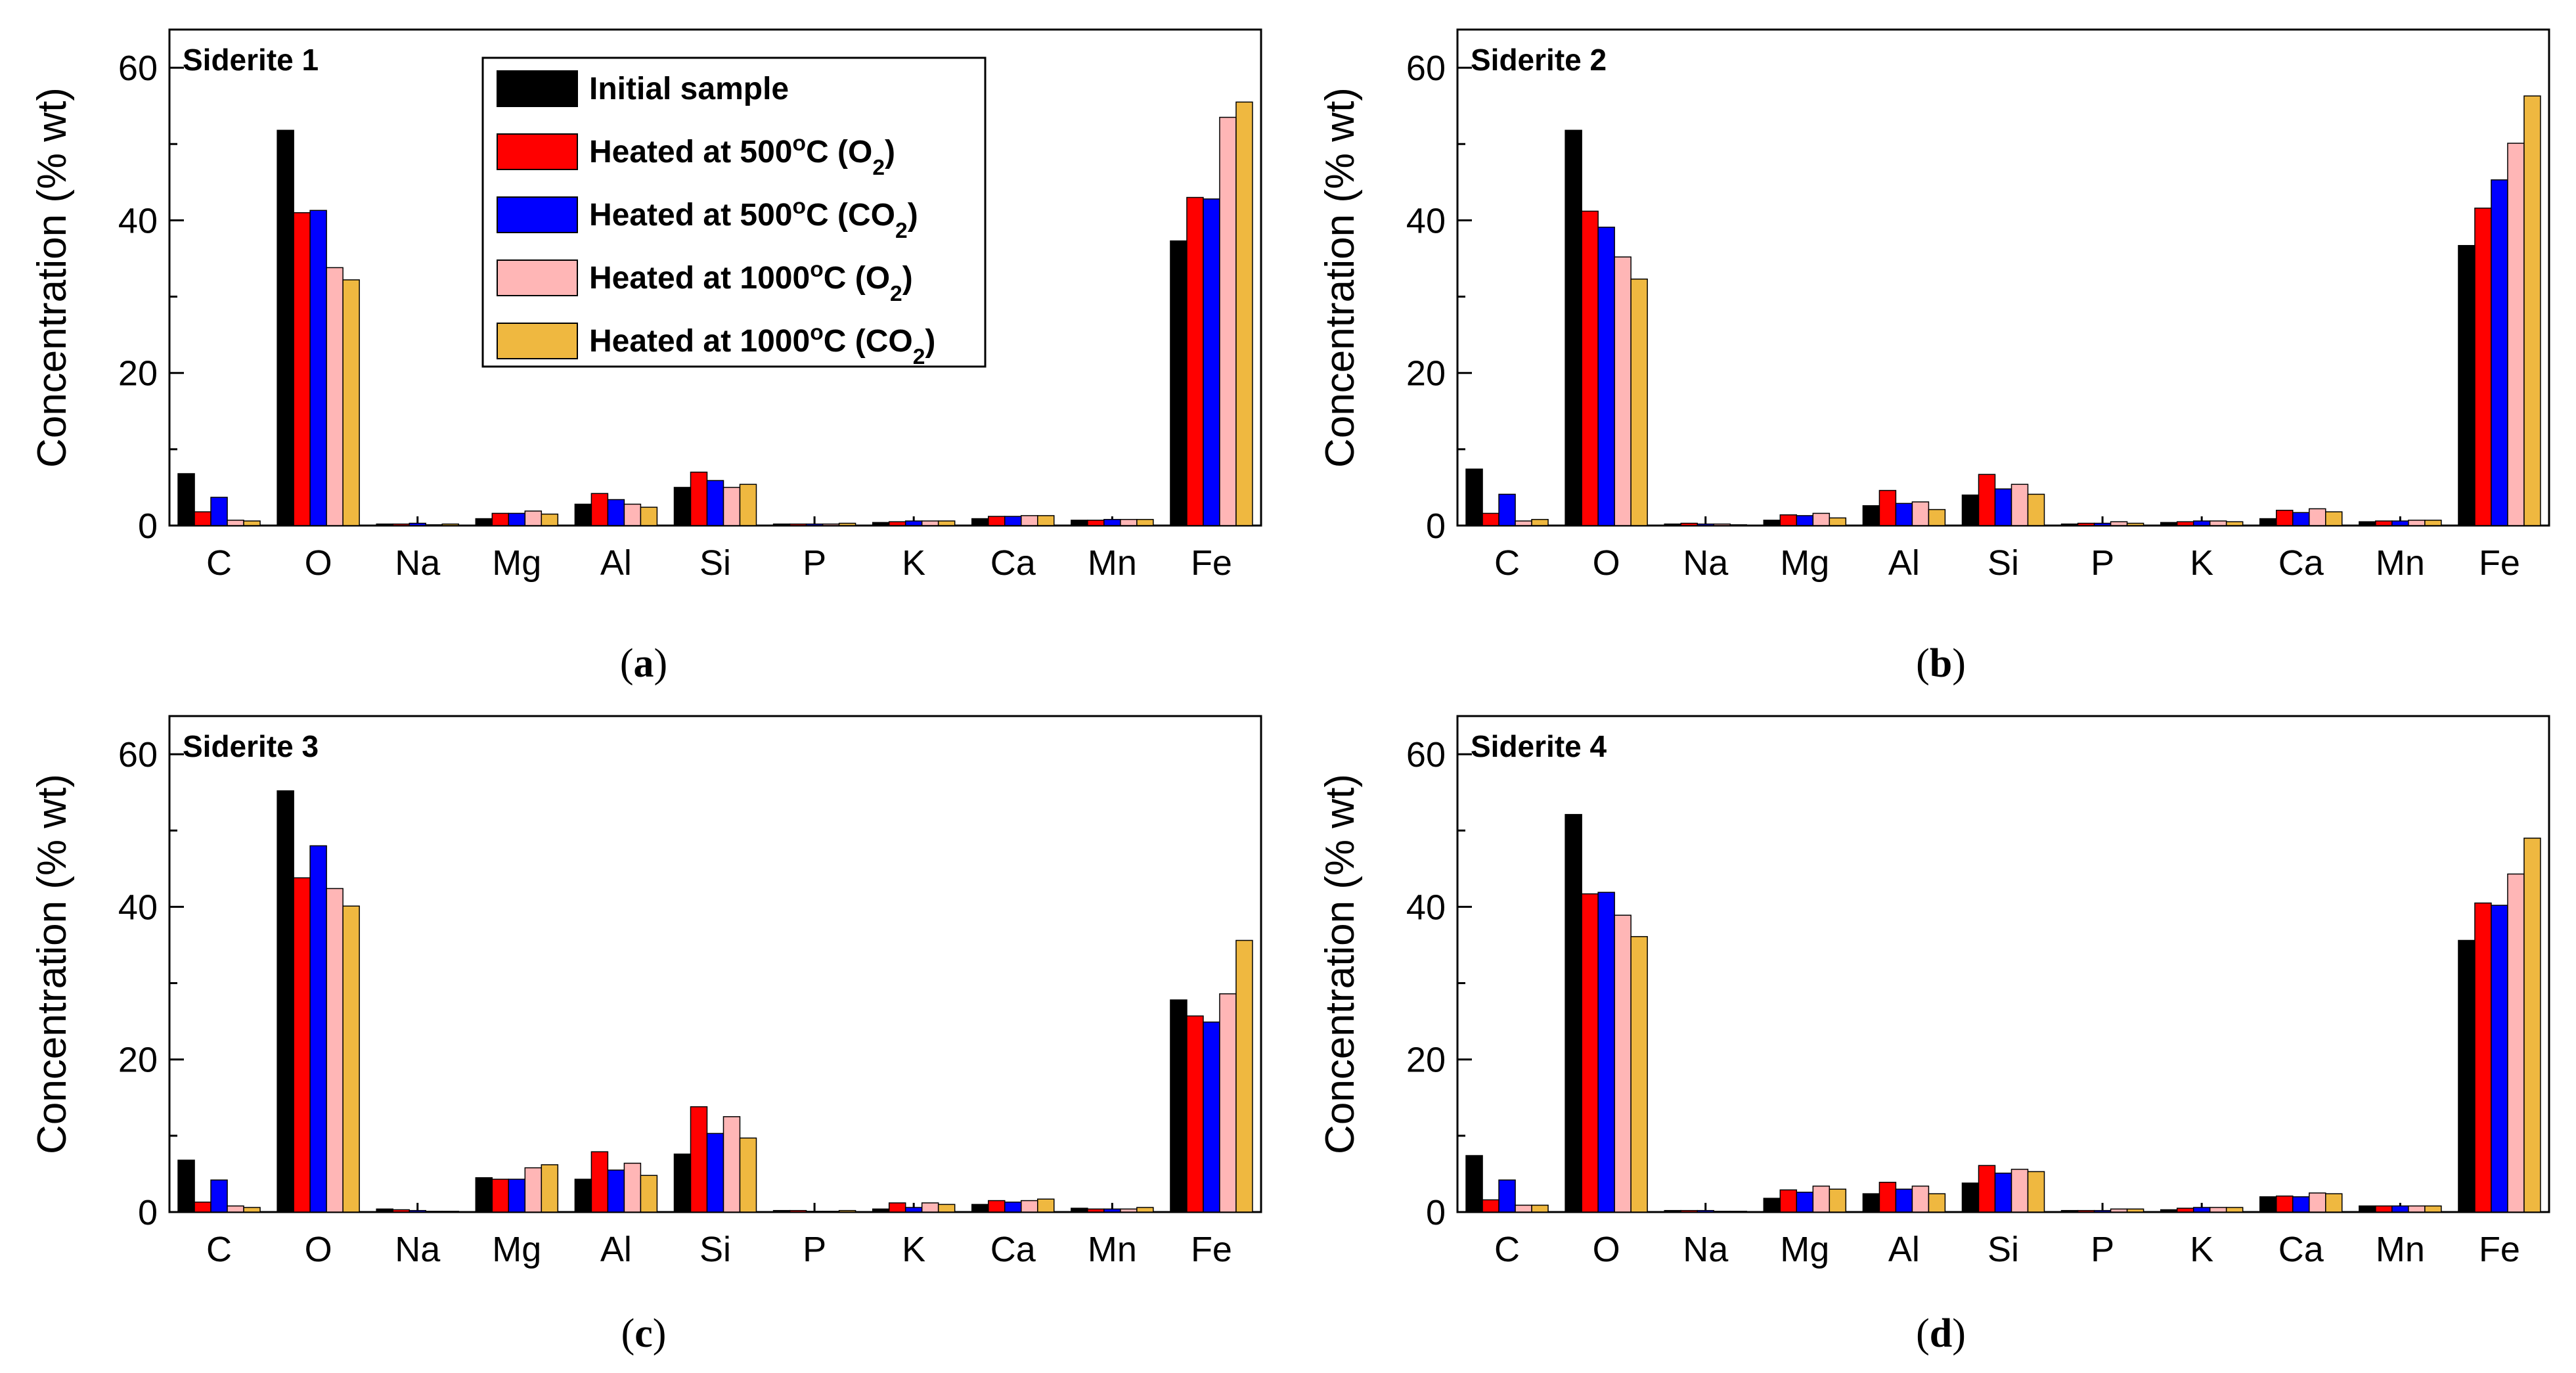  Describe the element at coordinates (616, 1249) in the screenshot. I see `x-tick-label: Al` at that location.